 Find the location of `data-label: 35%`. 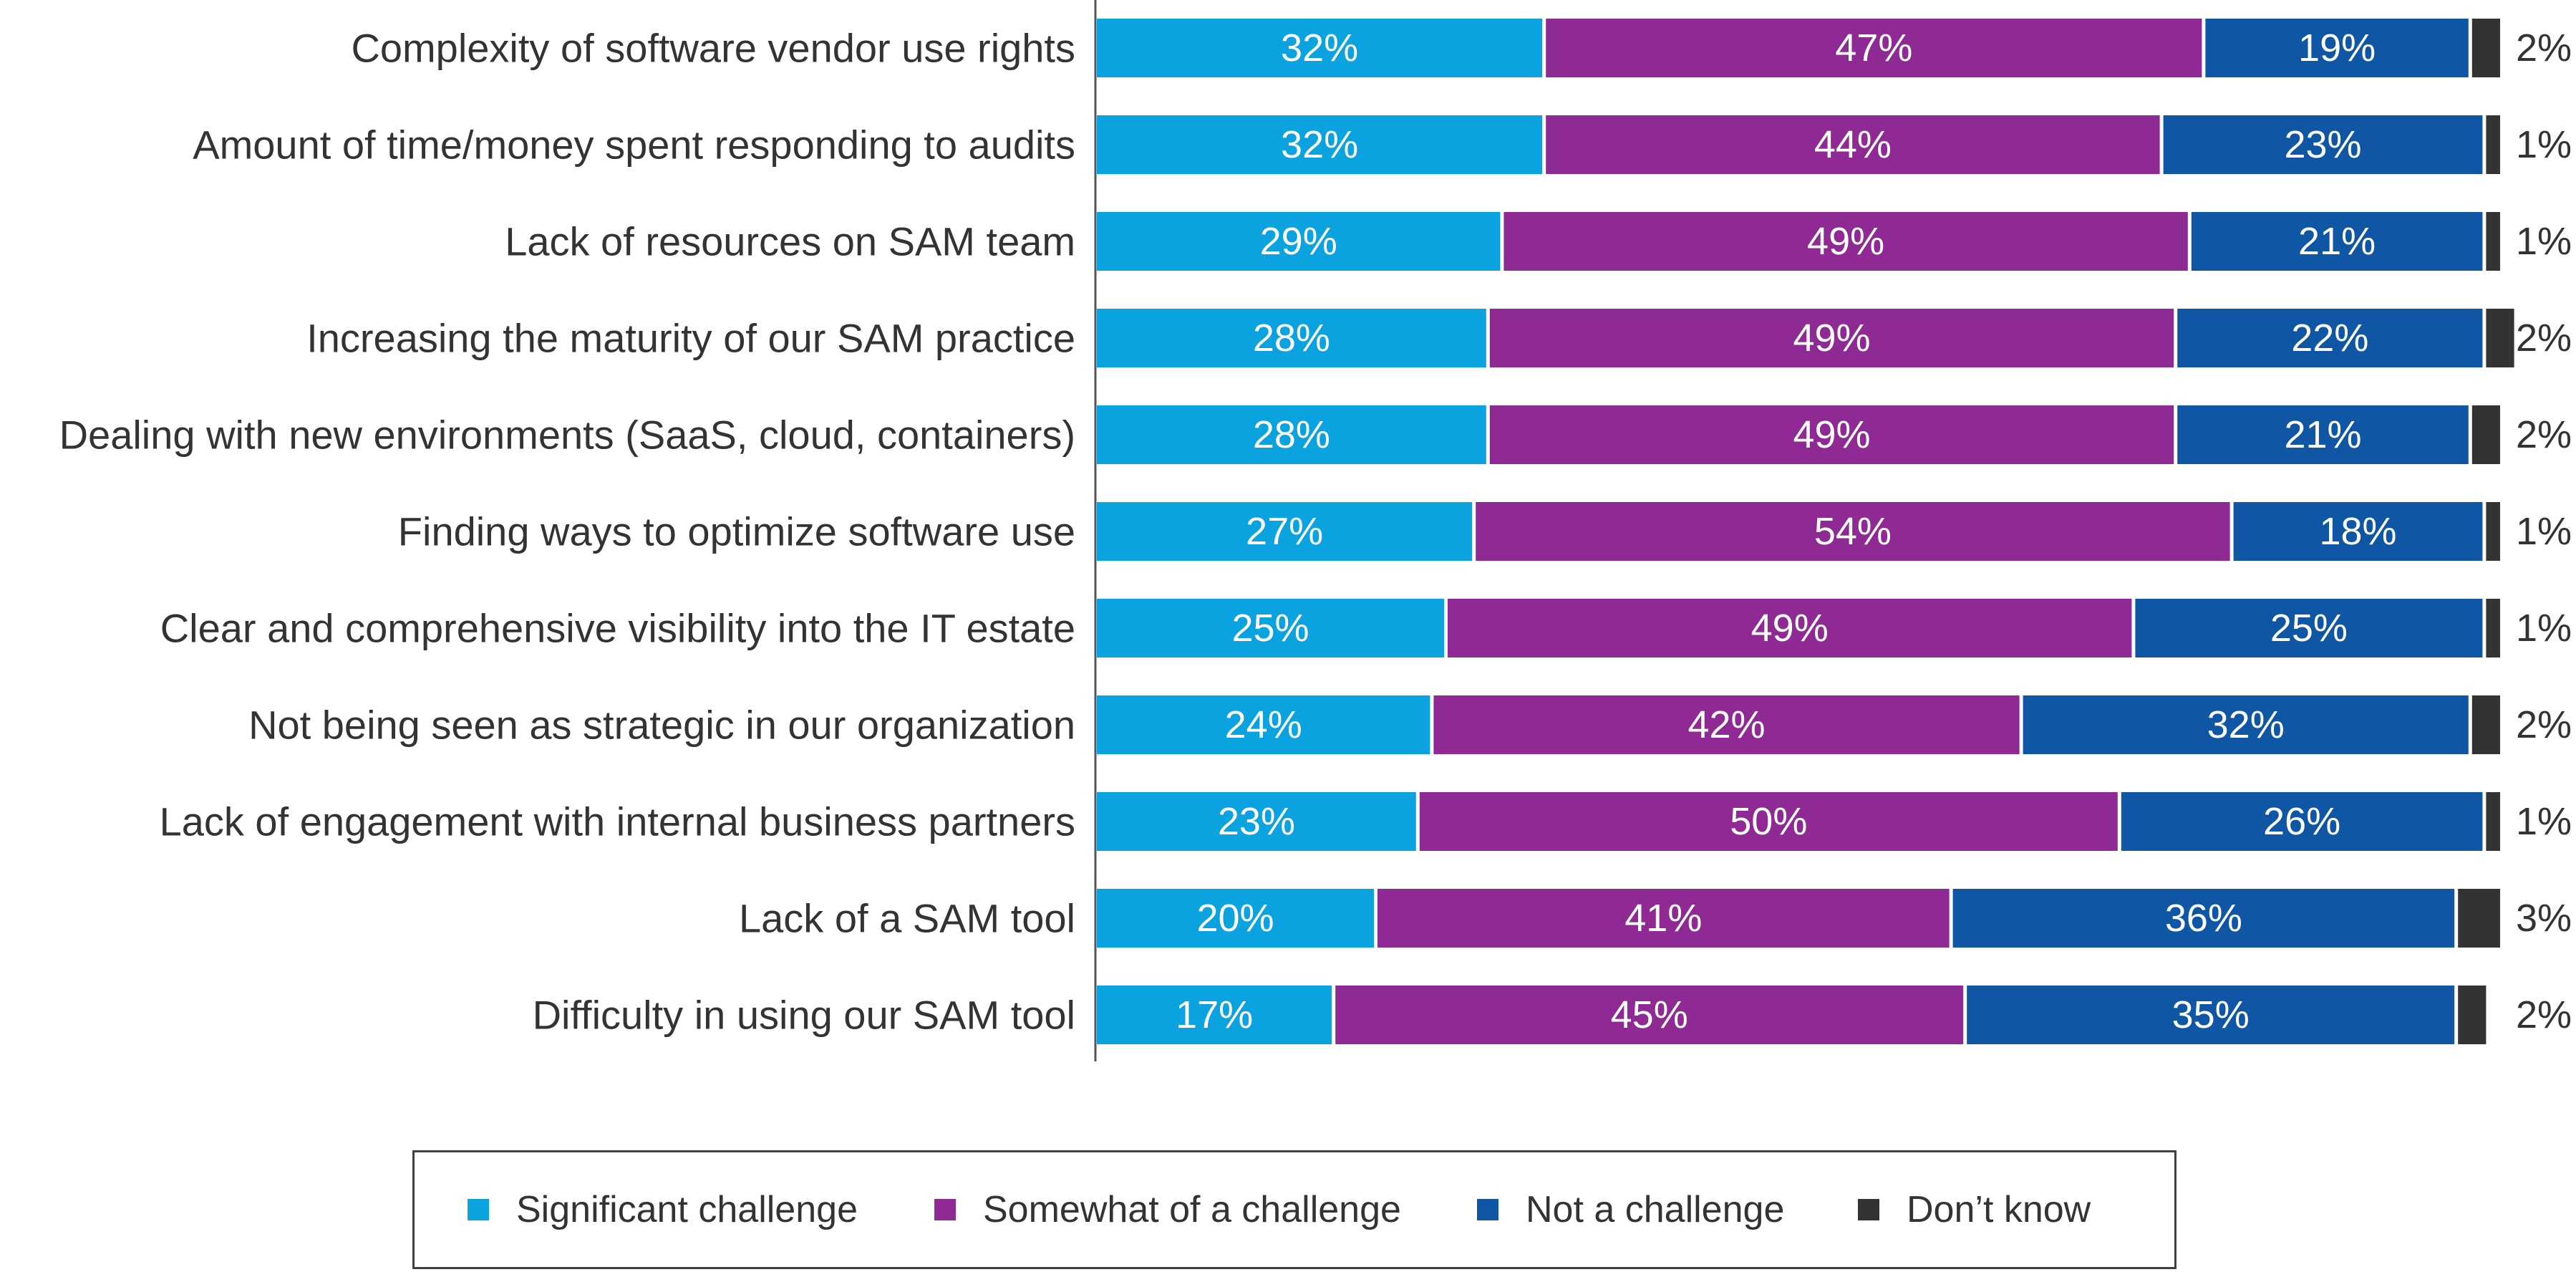

data-label: 35% is located at coordinates (2211, 1014).